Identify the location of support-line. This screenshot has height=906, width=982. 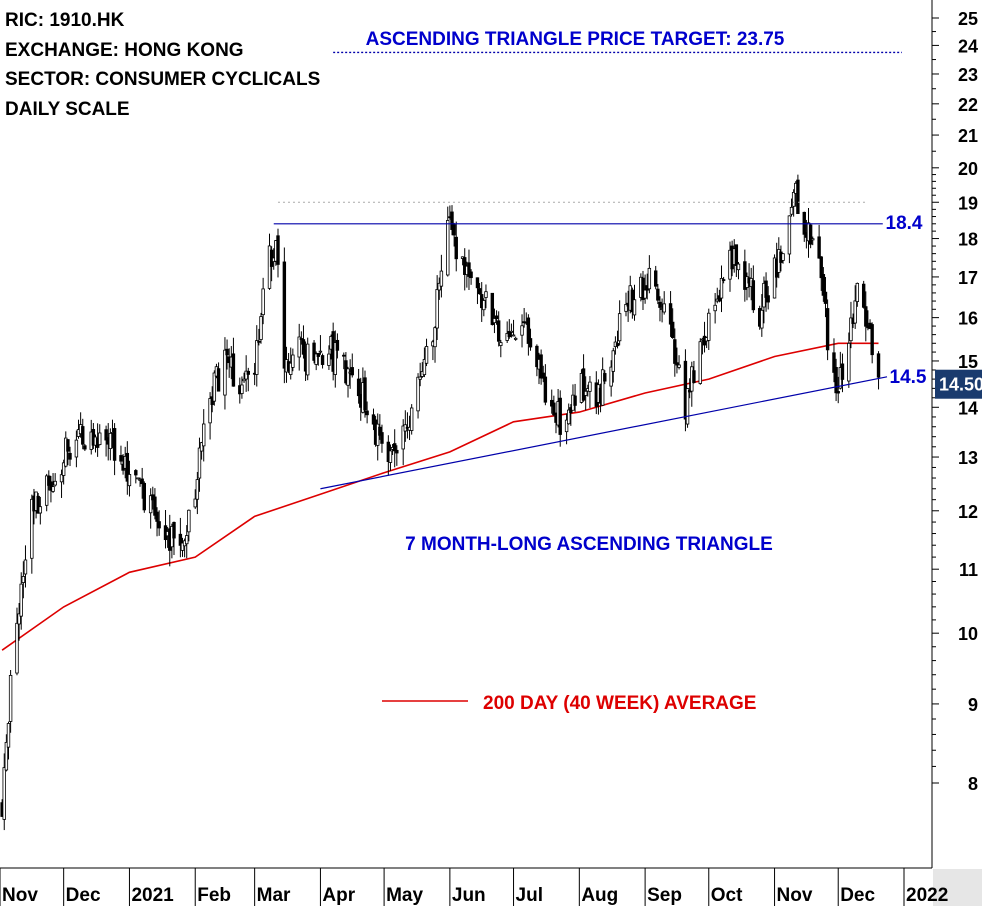
(604, 433).